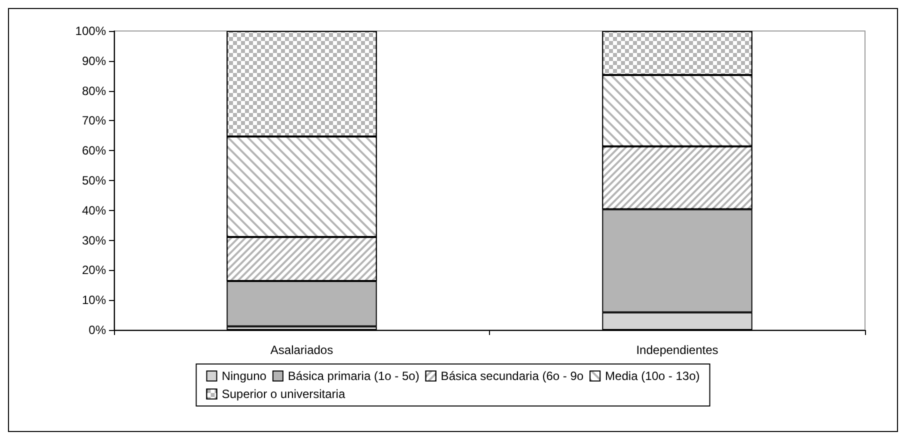  I want to click on legend-label: Básica primaria (1o - 5o), so click(354, 376).